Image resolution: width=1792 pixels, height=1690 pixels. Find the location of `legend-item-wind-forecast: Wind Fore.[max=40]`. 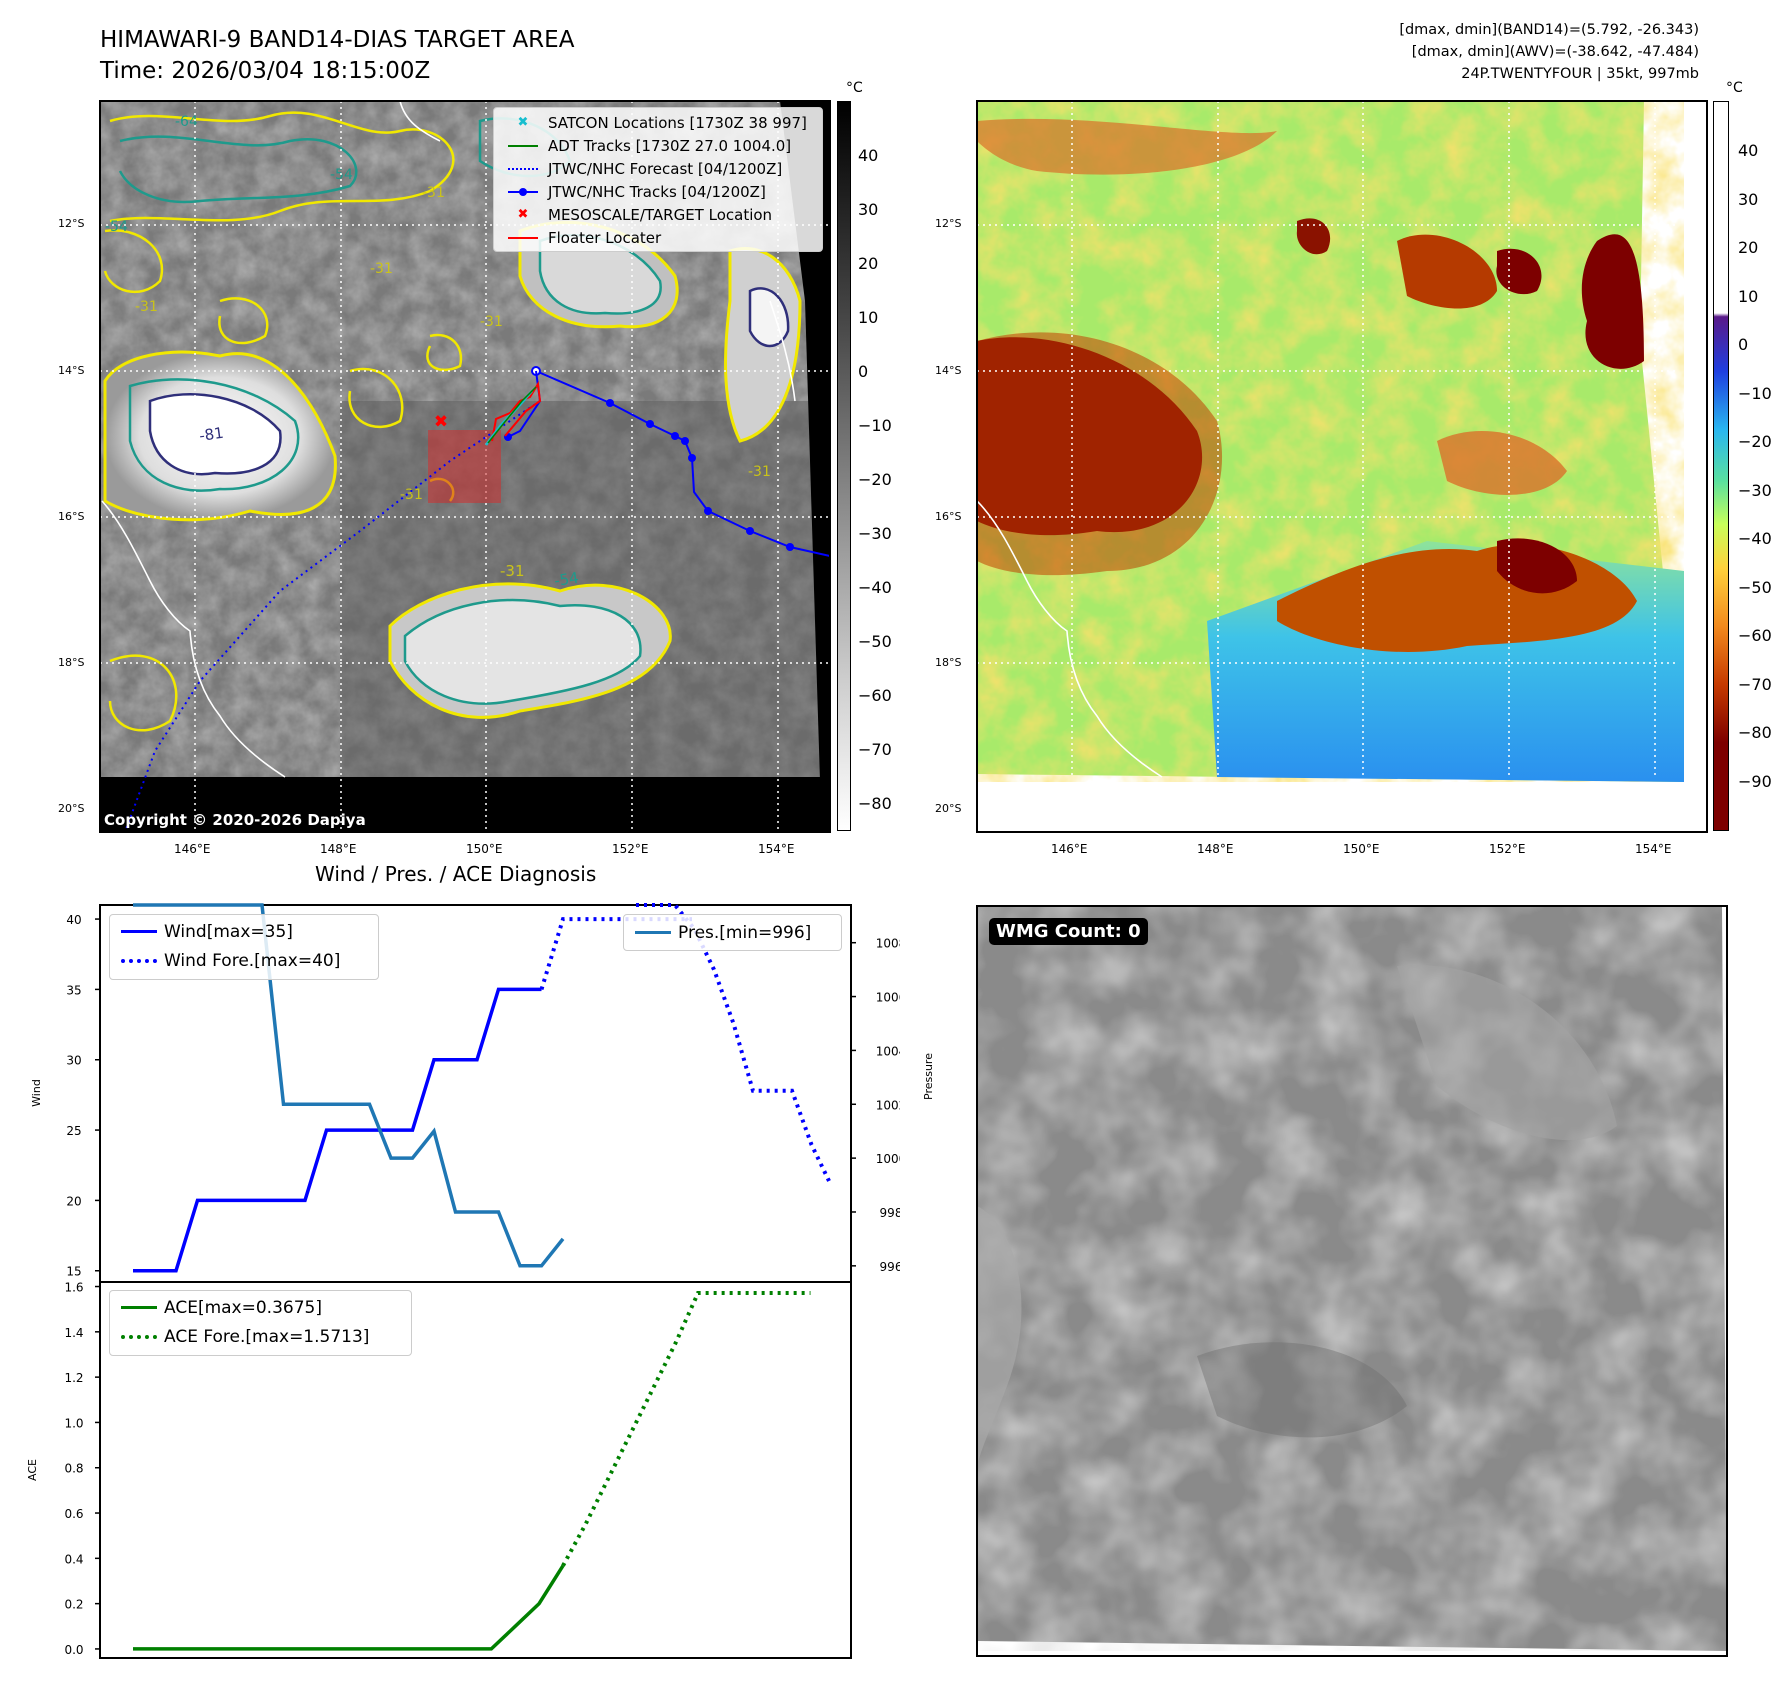

legend-item-wind-forecast: Wind Fore.[max=40] is located at coordinates (244, 960).